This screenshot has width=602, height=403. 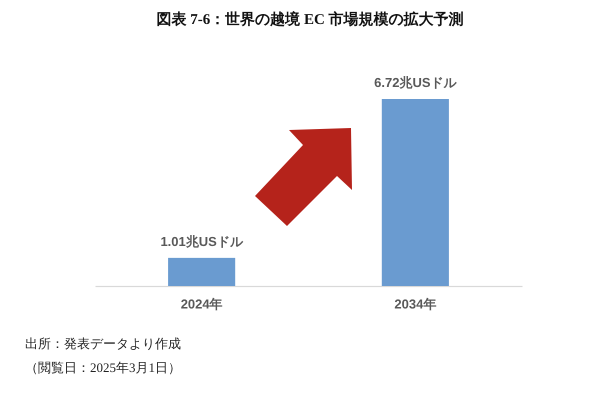 I want to click on data-label: 6.72兆USドル, so click(x=416, y=82).